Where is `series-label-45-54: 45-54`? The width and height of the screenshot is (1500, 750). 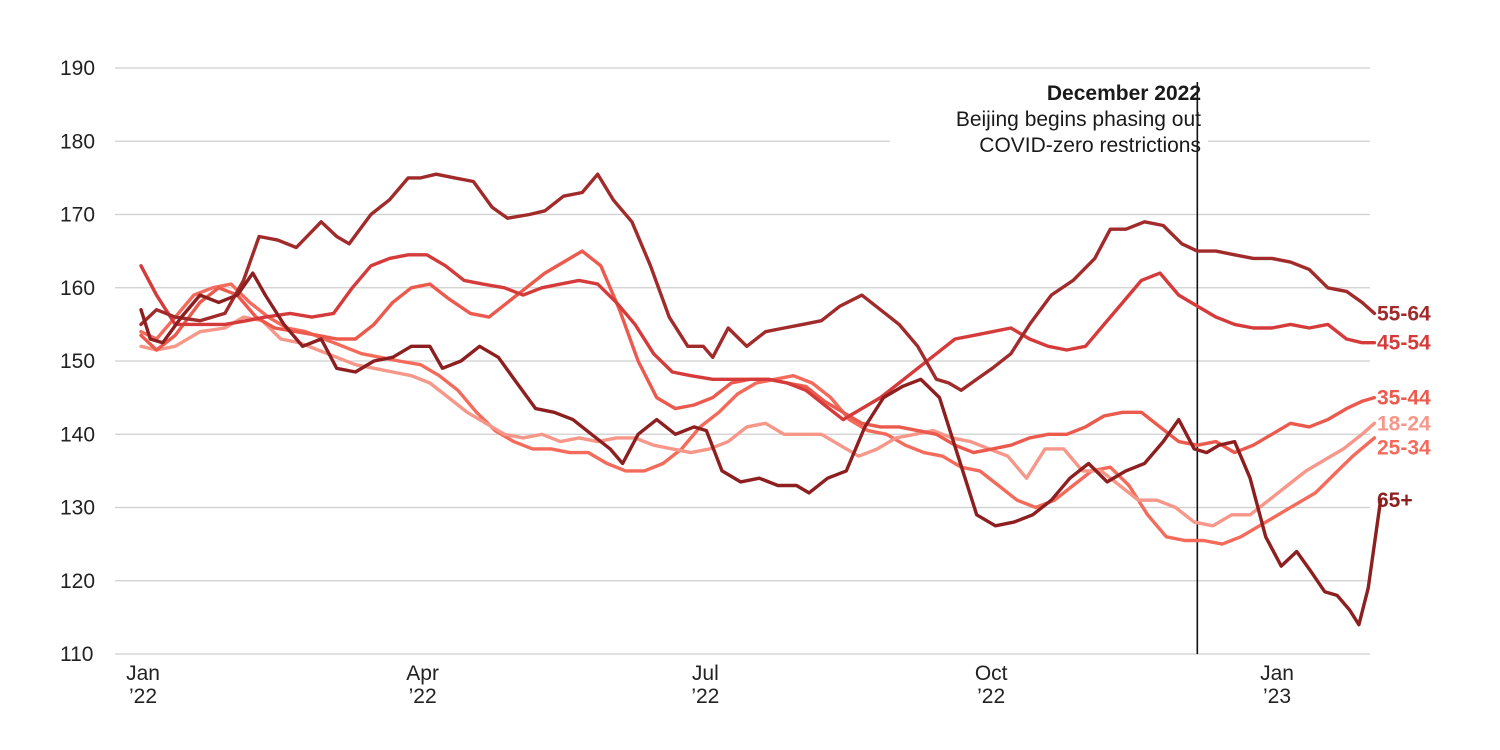
series-label-45-54: 45-54 is located at coordinates (1404, 343).